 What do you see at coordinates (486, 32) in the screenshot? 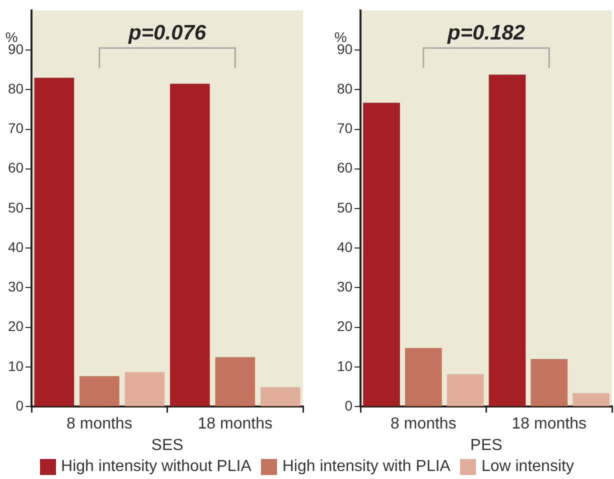
I see `annotation: p=0.182` at bounding box center [486, 32].